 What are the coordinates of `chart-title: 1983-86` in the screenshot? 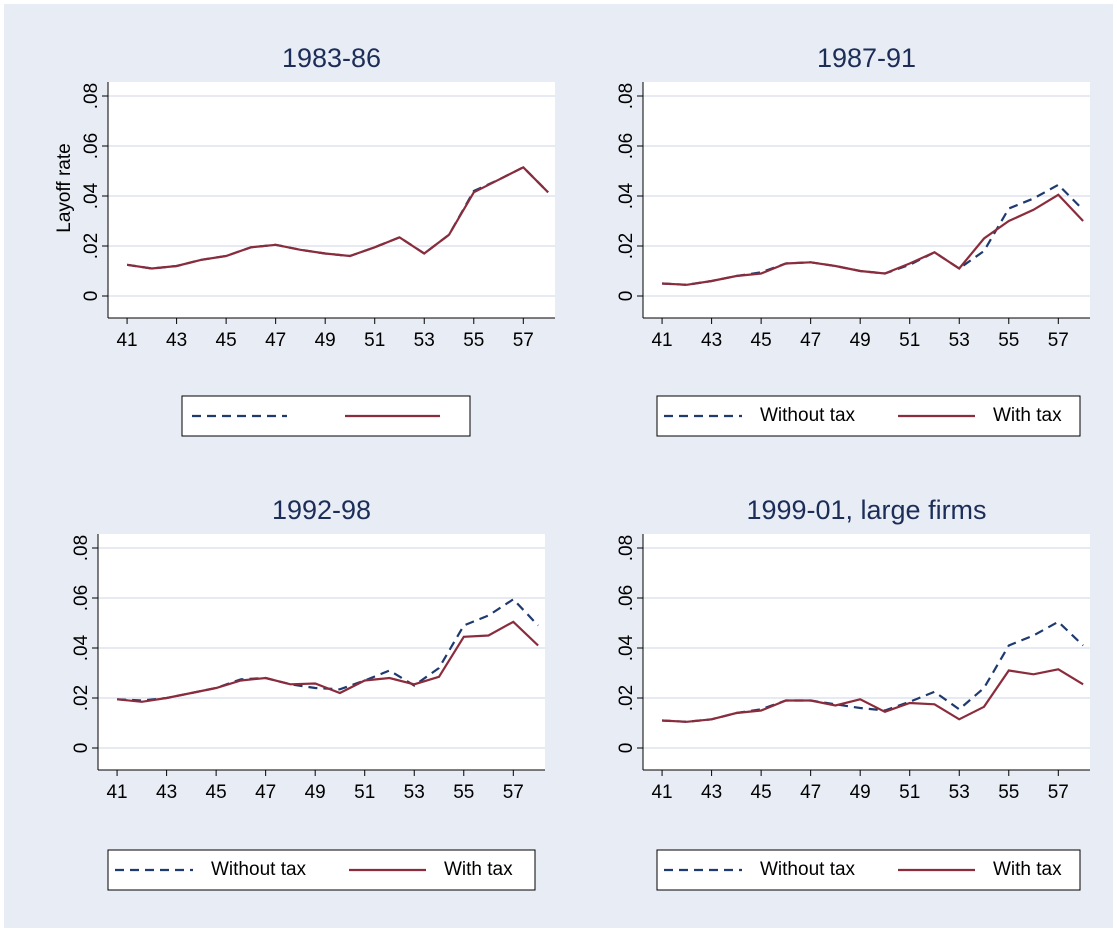 It's located at (331, 58).